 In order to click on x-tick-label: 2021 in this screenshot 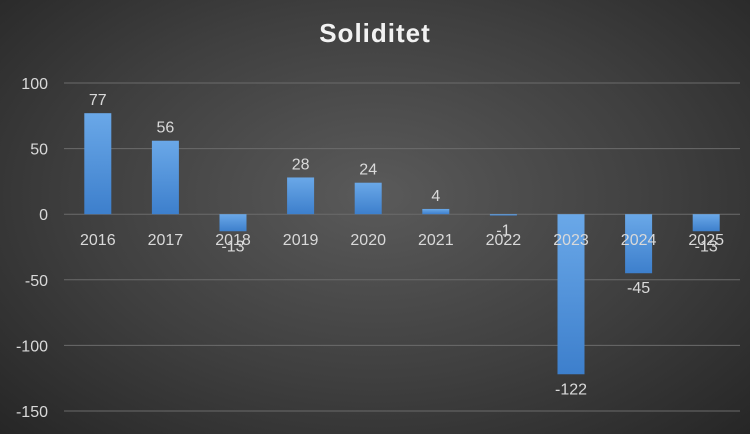, I will do `click(436, 240)`.